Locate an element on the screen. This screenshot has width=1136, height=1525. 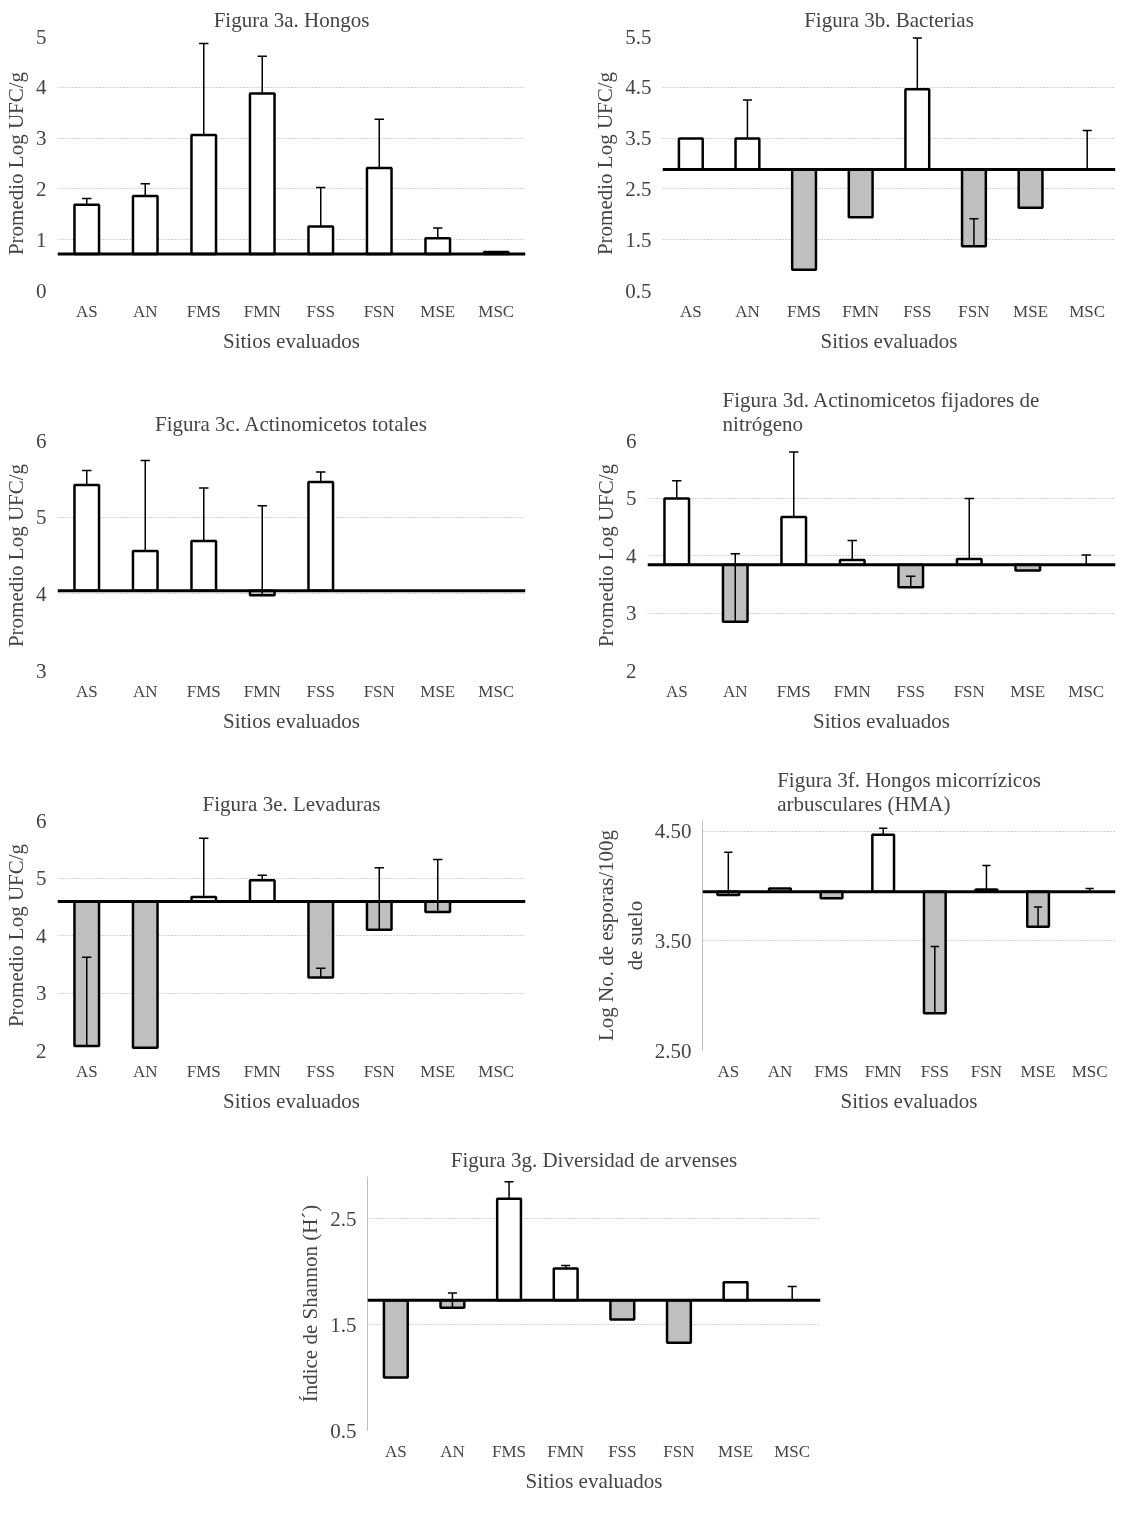
y-tick-label: 3.5 is located at coordinates (638, 138).